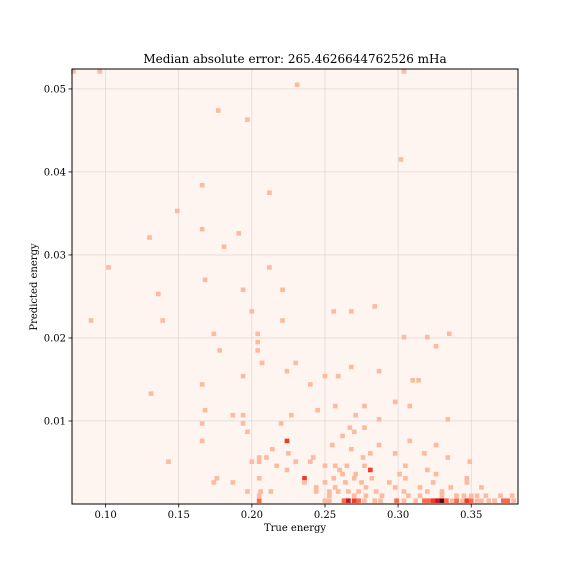 The image size is (576, 580). I want to click on y-axis-label: Predicted energy, so click(34, 287).